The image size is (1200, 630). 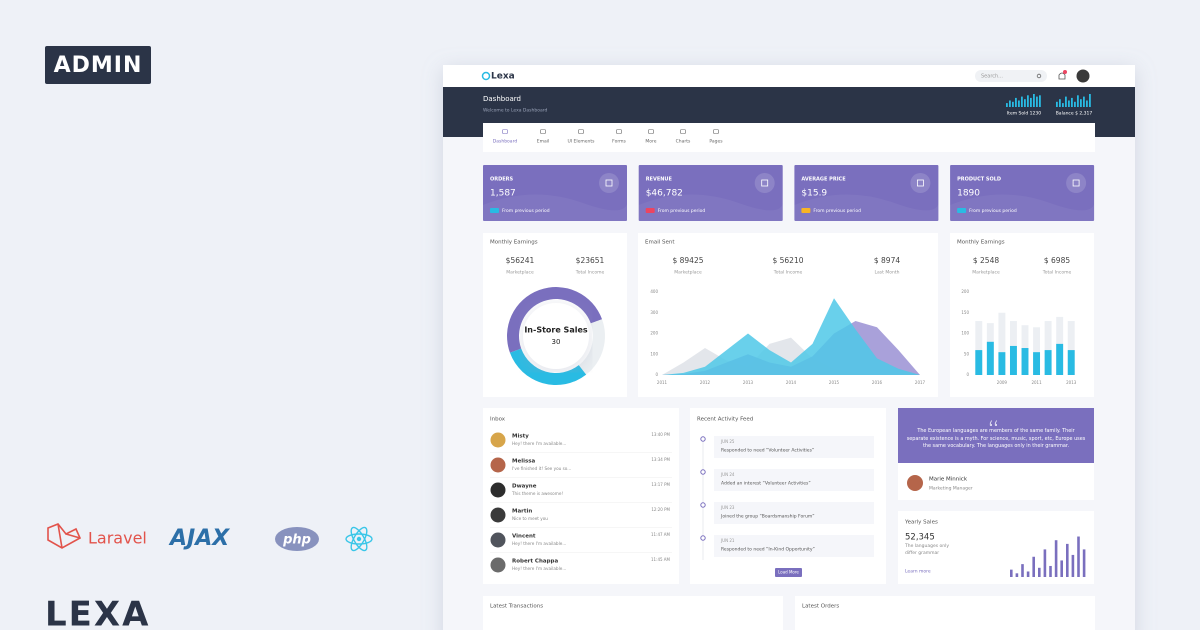 What do you see at coordinates (703, 439) in the screenshot?
I see `timeline-dot` at bounding box center [703, 439].